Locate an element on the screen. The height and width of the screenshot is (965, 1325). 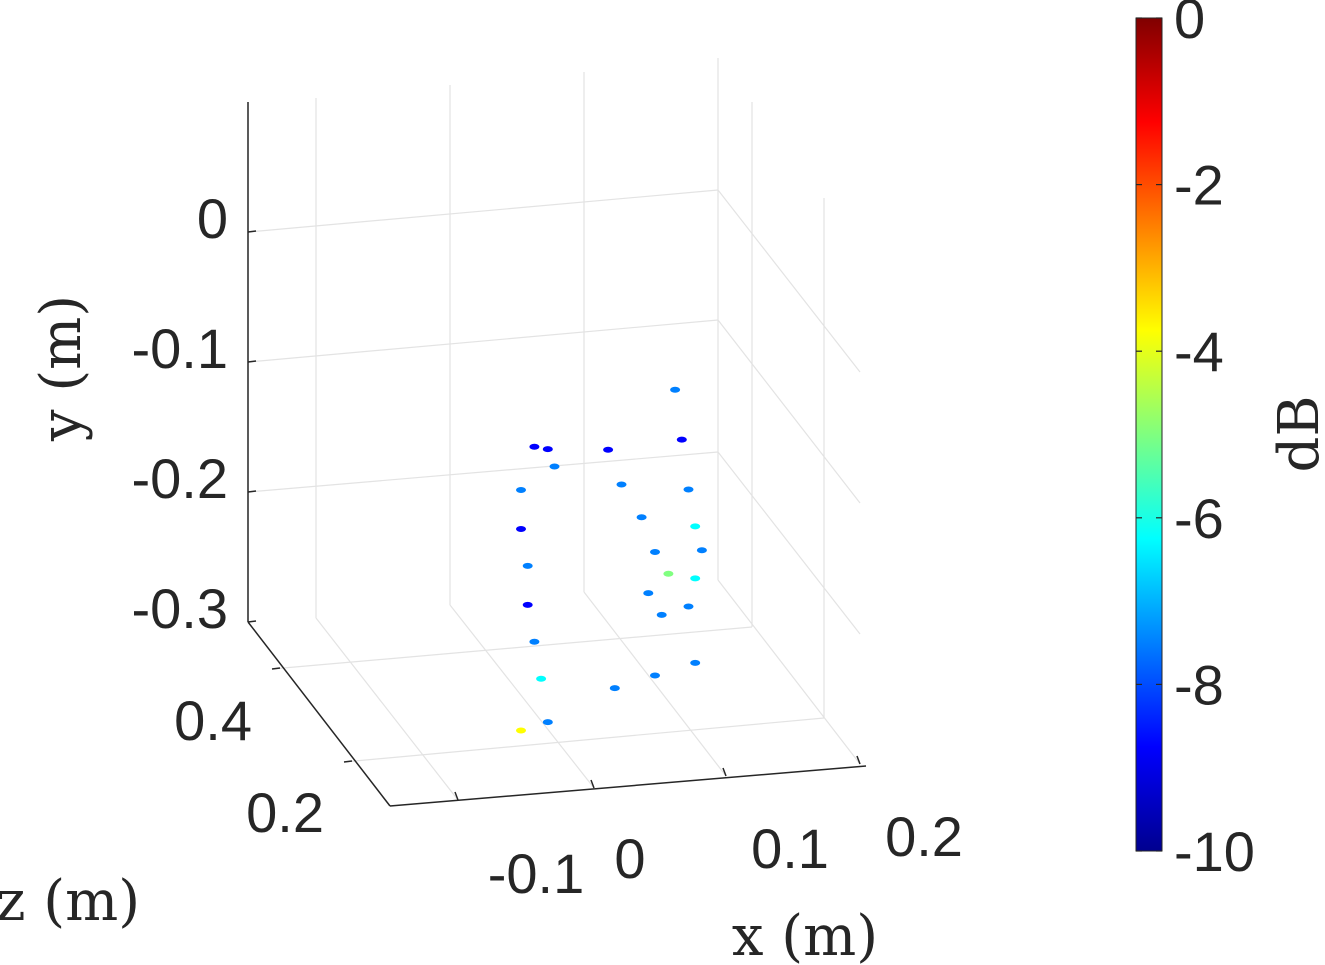
colorbar-ticks: 0 -2 -4 -6 -8 -10 is located at coordinates (1195, 441).